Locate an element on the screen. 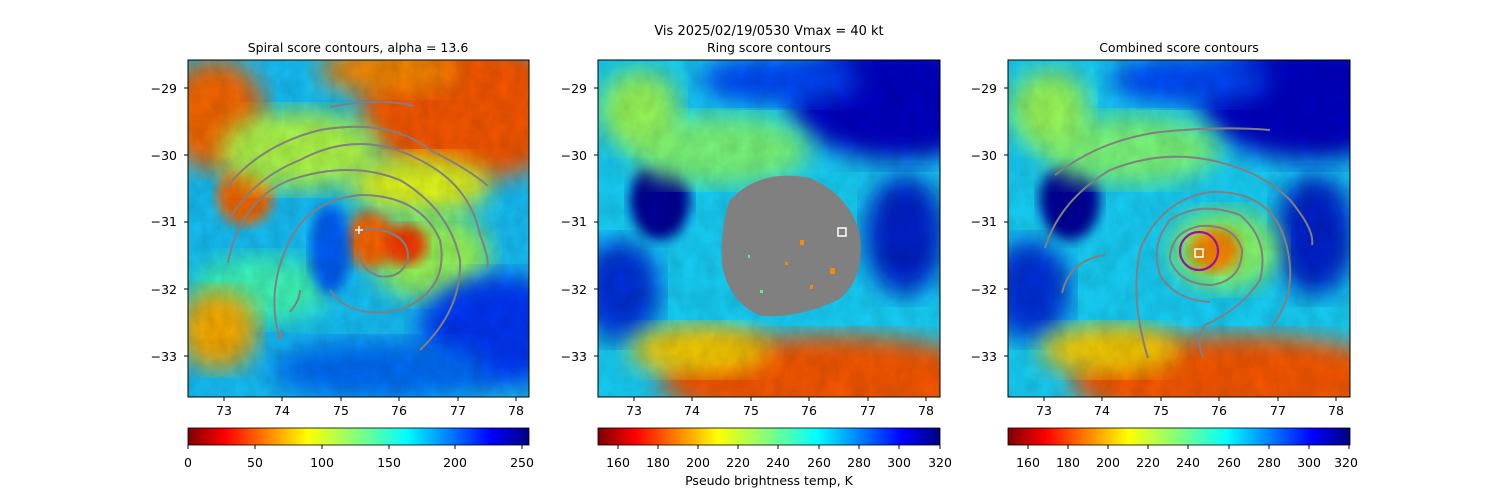 The height and width of the screenshot is (500, 1500). panel-combined-xaxis: 73 74 75 76 77 78 is located at coordinates (1190, 407).